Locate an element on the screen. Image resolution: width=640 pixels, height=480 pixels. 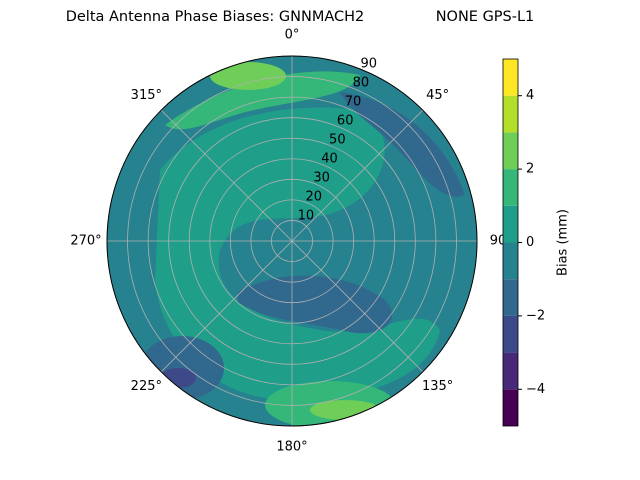
r-tick-label: 60 is located at coordinates (345, 121).